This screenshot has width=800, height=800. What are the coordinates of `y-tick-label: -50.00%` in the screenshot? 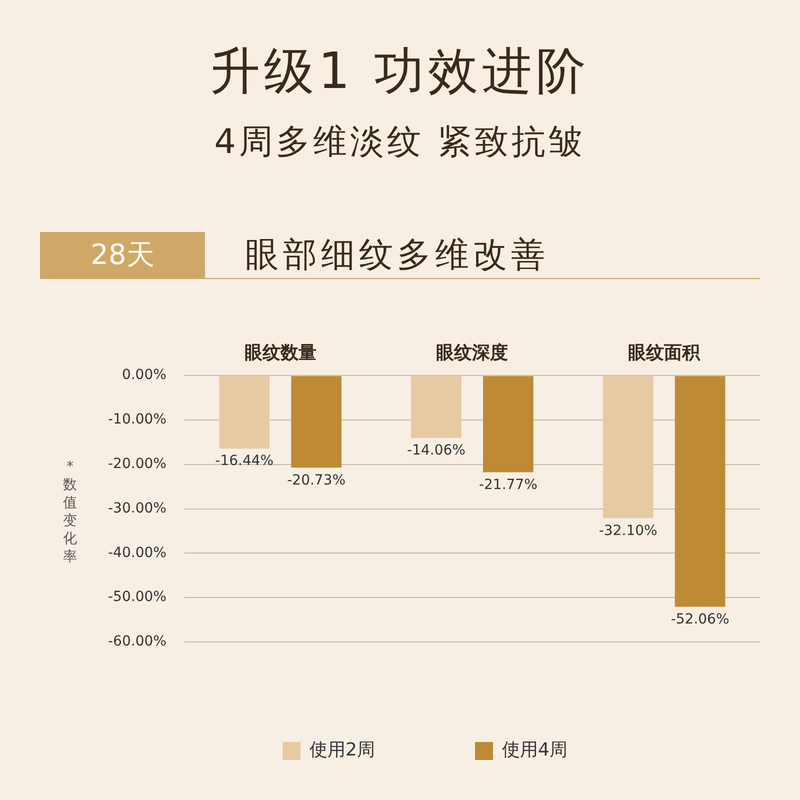 It's located at (137, 597).